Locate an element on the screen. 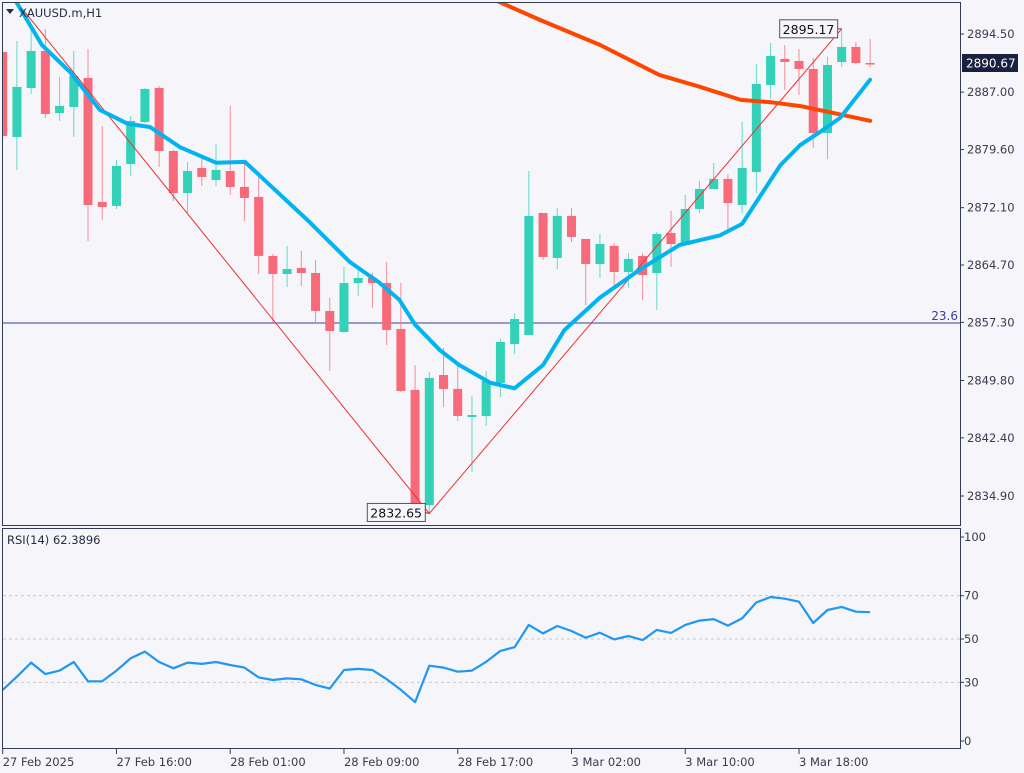 The image size is (1024, 773). current-price-label: 2890.67 is located at coordinates (991, 64).